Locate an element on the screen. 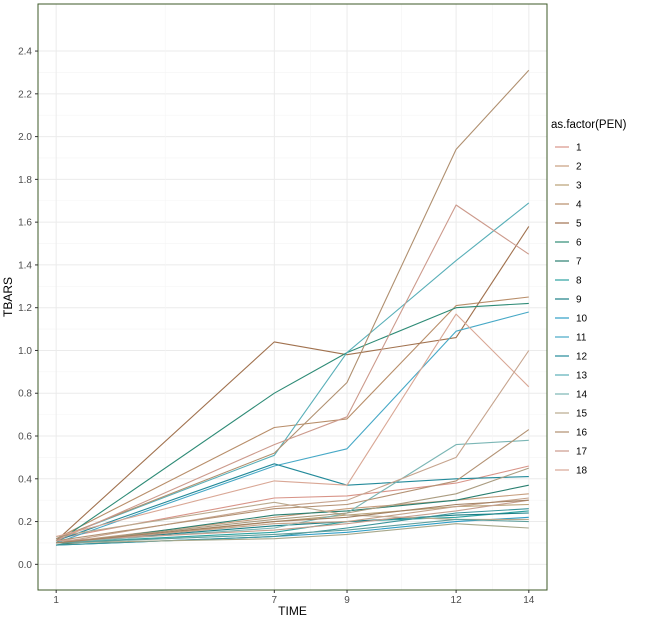  legend-label: 8 is located at coordinates (579, 281).